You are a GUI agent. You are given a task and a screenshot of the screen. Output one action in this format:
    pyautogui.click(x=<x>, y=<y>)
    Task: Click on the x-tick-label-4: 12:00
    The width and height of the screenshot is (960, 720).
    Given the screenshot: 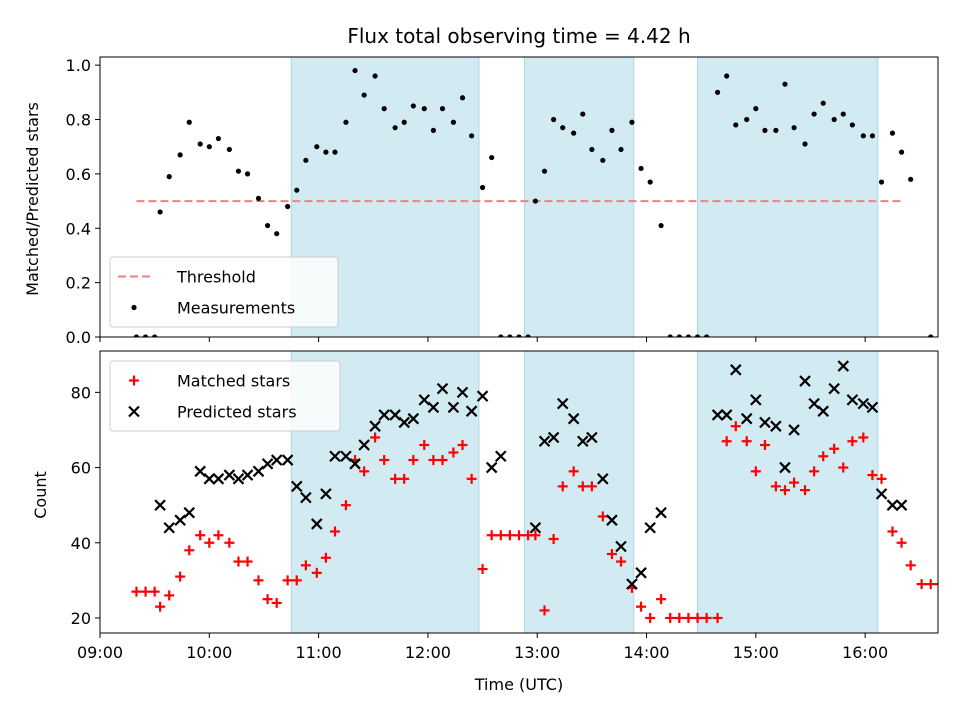 What is the action you would take?
    pyautogui.click(x=428, y=652)
    